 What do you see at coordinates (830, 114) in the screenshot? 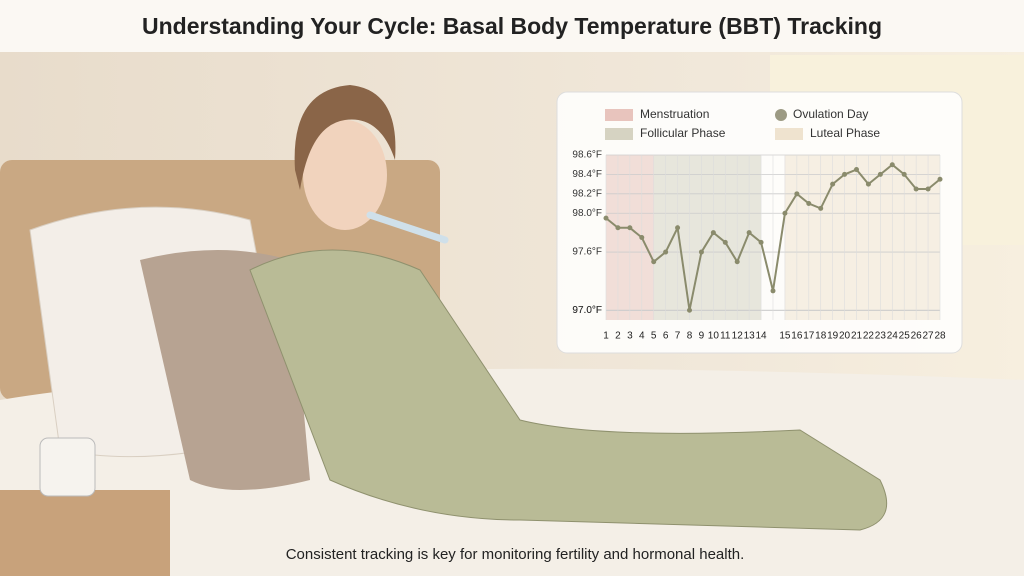
I see `legend-label: Ovulation Day` at bounding box center [830, 114].